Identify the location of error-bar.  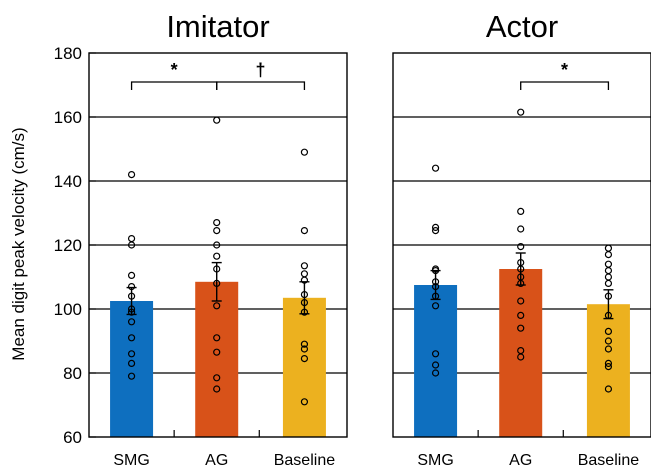
(216, 281).